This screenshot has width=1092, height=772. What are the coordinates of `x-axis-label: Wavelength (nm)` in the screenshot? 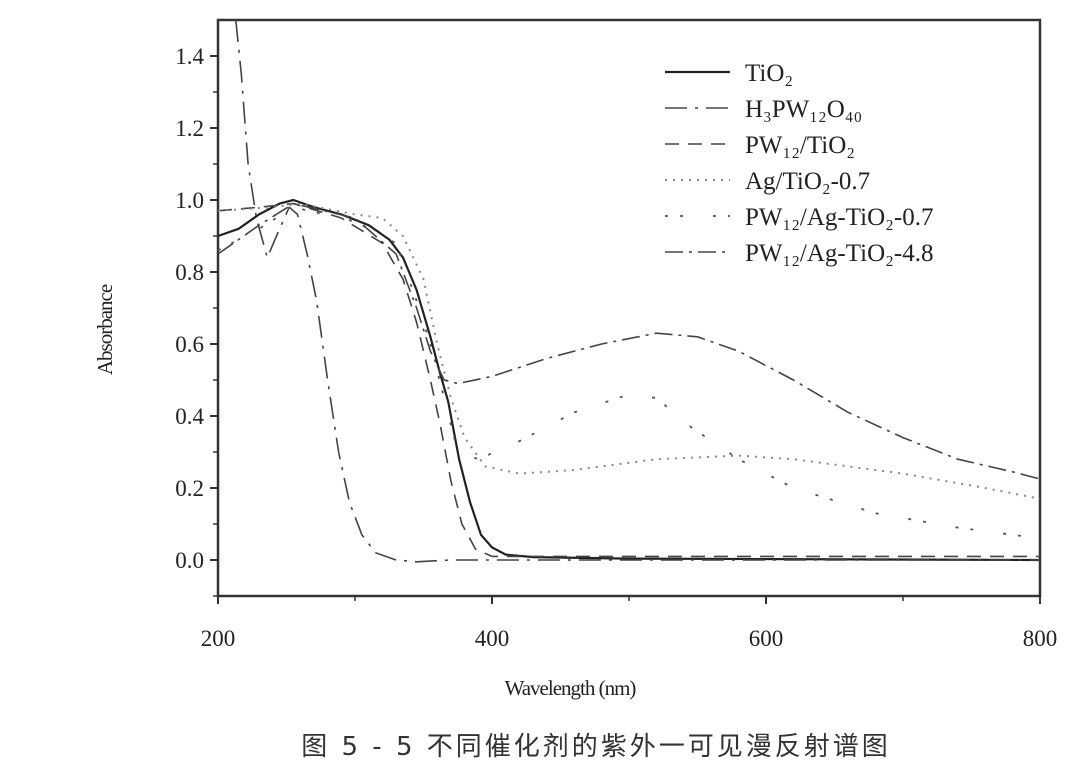 It's located at (571, 688).